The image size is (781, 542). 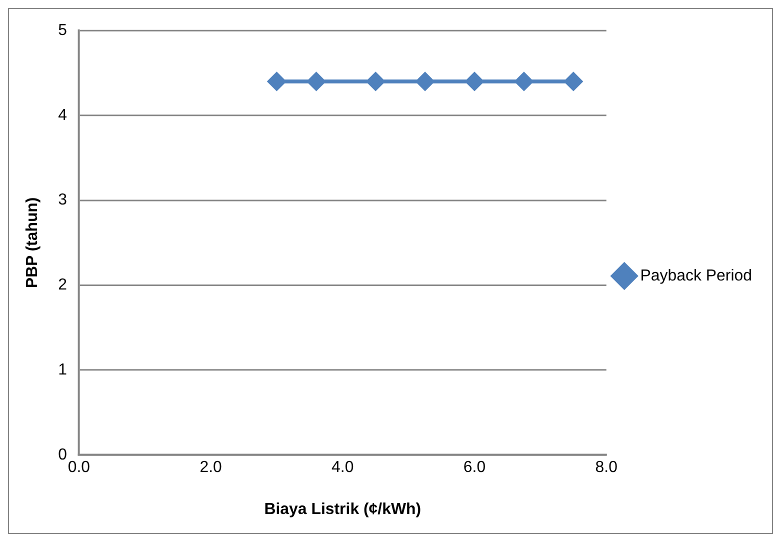 What do you see at coordinates (63, 455) in the screenshot?
I see `y-tick-label: 0` at bounding box center [63, 455].